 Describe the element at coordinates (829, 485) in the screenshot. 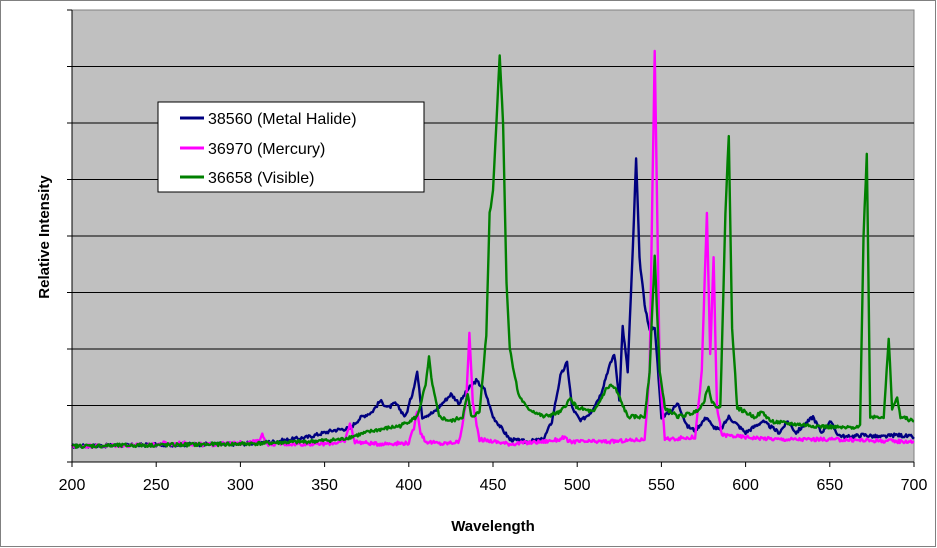

I see `x-tick-label-650: 650` at that location.